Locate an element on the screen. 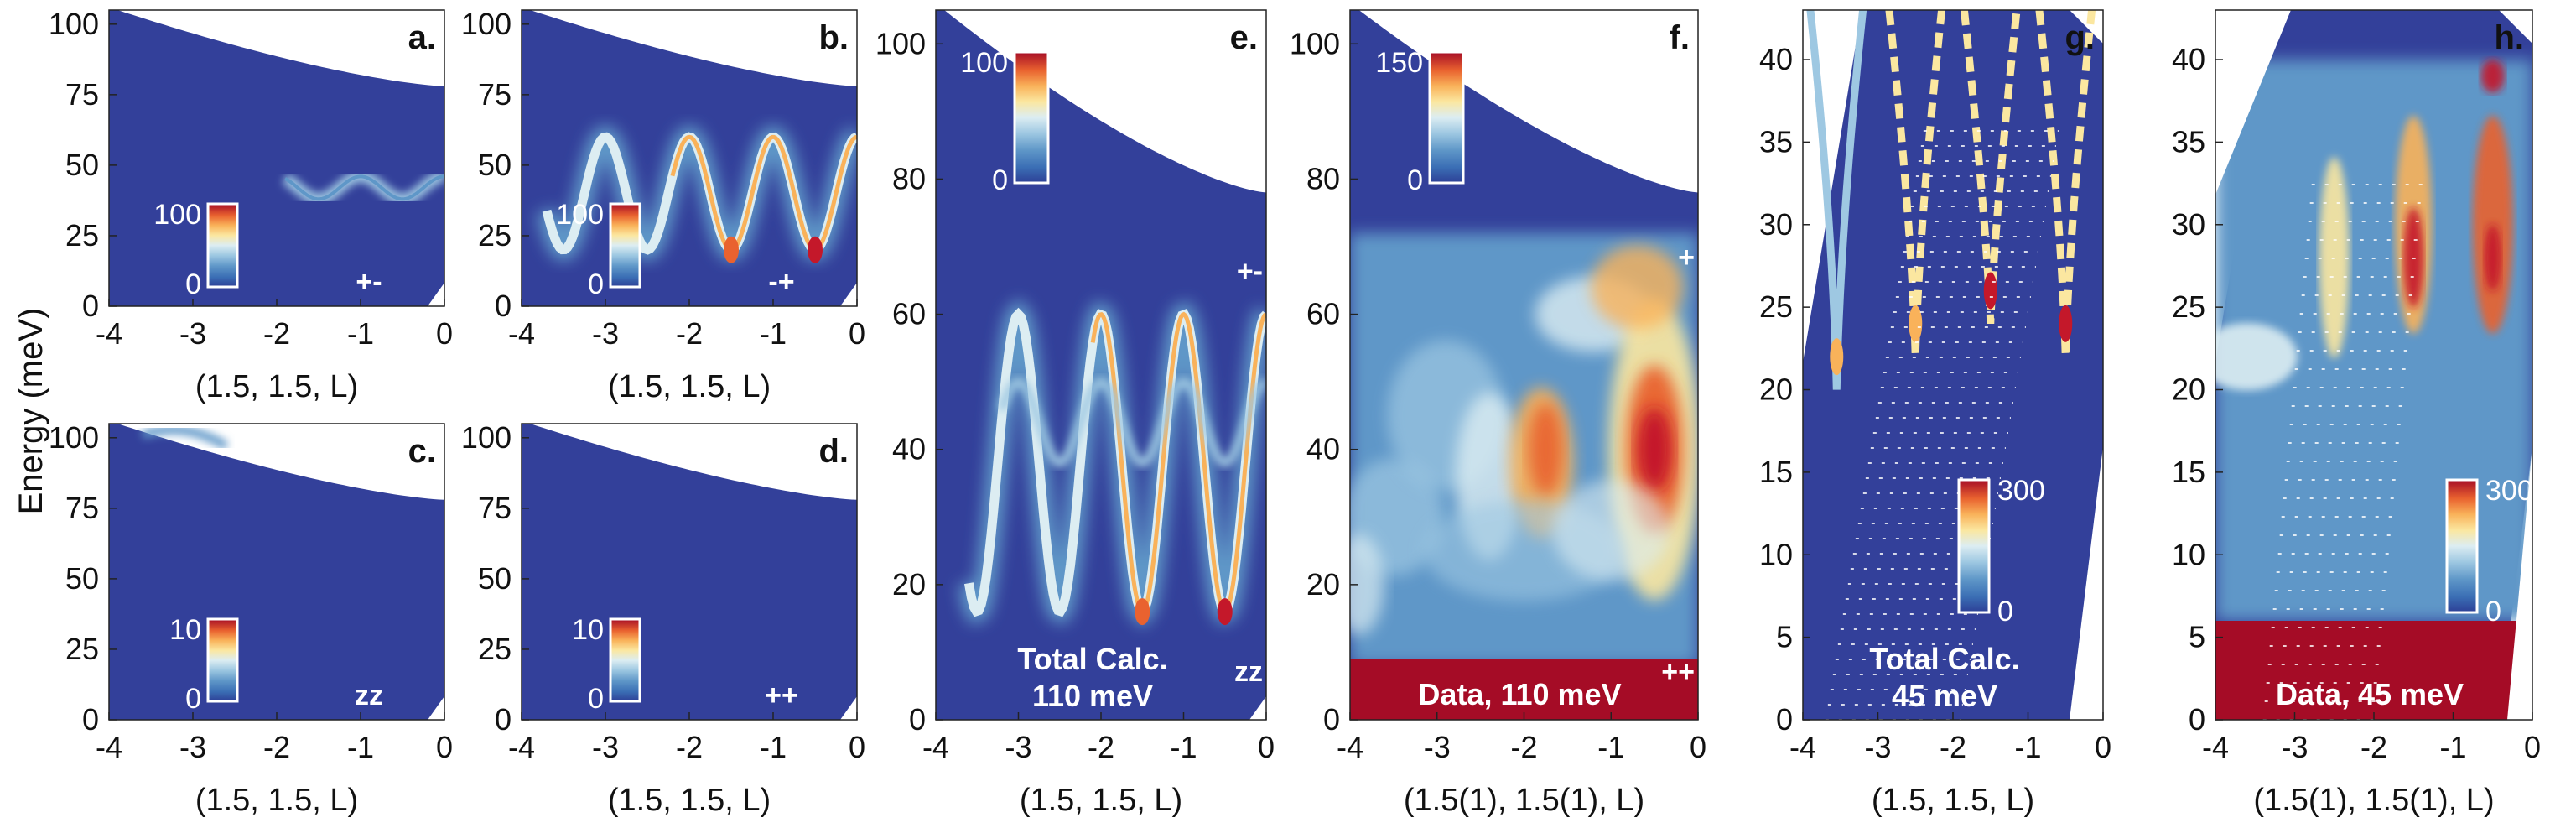 This screenshot has width=2576, height=828. y-tick-label: 5 is located at coordinates (2197, 637).